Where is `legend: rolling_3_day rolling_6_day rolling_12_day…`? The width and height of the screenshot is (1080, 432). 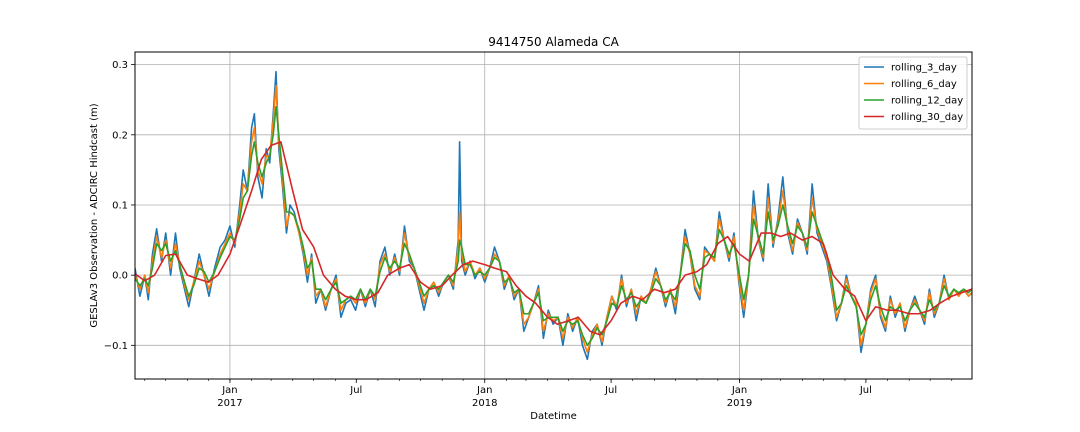 legend: rolling_3_day rolling_6_day rolling_12_day… is located at coordinates (913, 93).